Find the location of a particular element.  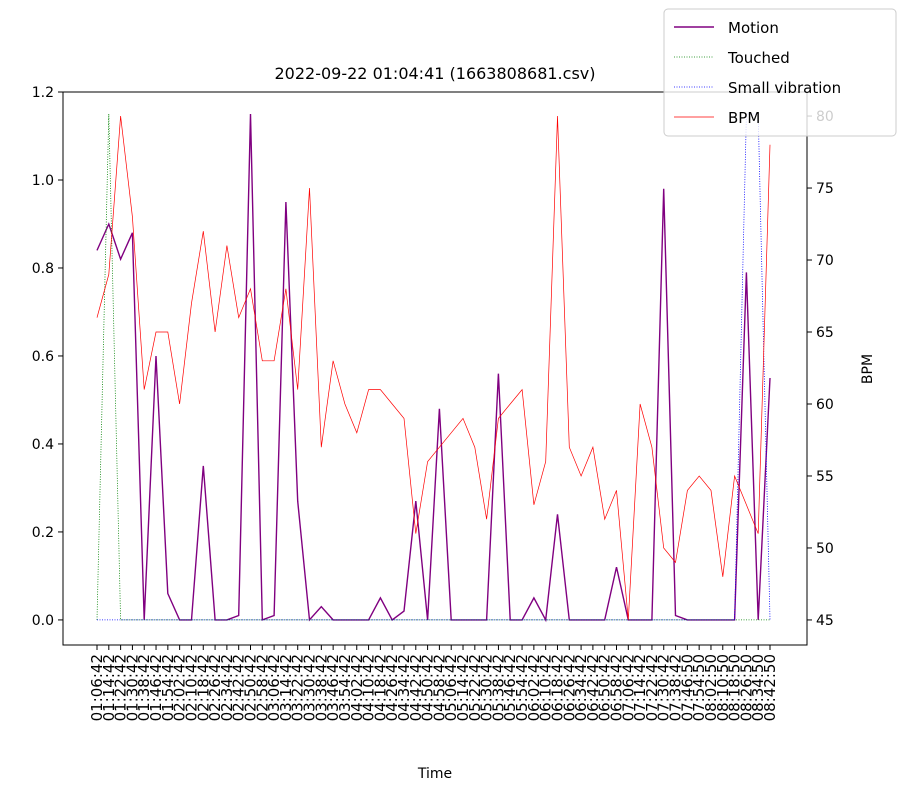

x-tick-label: 03:30:42 is located at coordinates (310, 687).